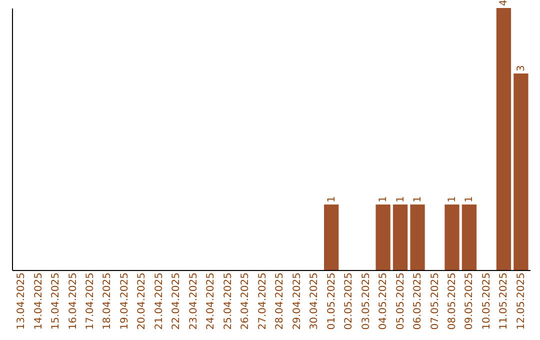 This screenshot has width=540, height=340. What do you see at coordinates (400, 301) in the screenshot?
I see `x-tick-label: 05.05.2025` at bounding box center [400, 301].